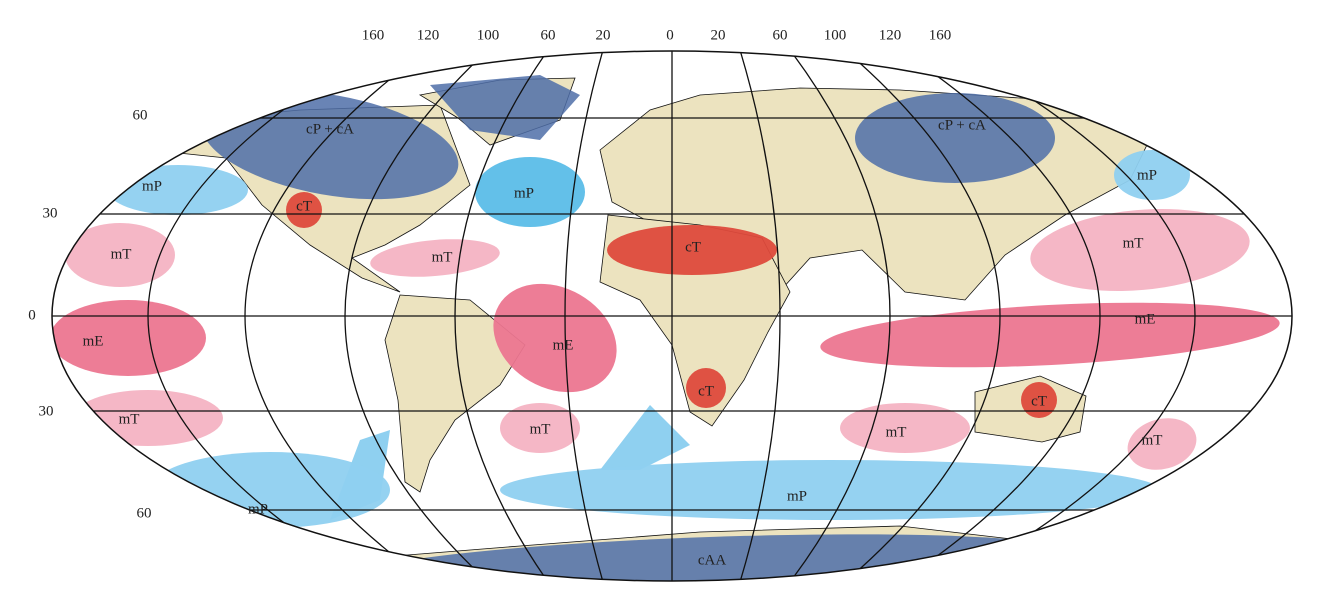 The image size is (1333, 608). I want to click on longitude-label: 0, so click(670, 35).